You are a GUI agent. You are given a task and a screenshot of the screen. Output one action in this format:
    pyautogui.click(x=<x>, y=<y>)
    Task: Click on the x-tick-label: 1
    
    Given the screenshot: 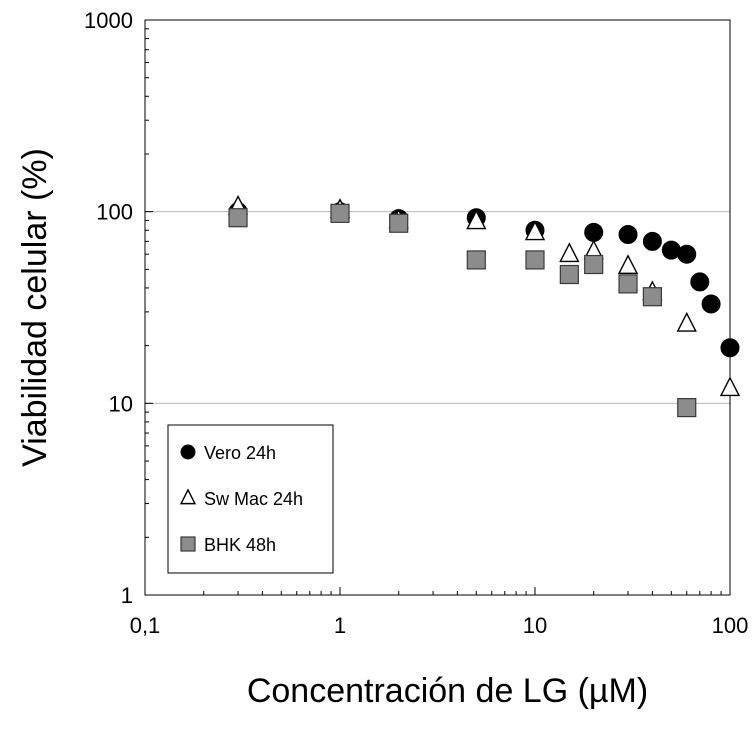 What is the action you would take?
    pyautogui.click(x=340, y=625)
    